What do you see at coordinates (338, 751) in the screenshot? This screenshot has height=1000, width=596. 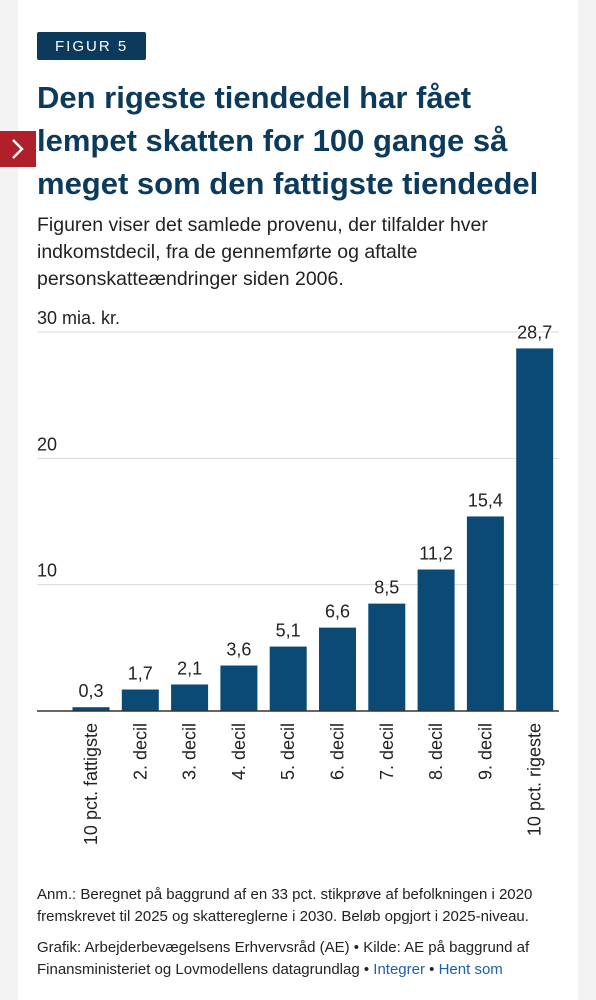 I see `category-label: 6. decil` at bounding box center [338, 751].